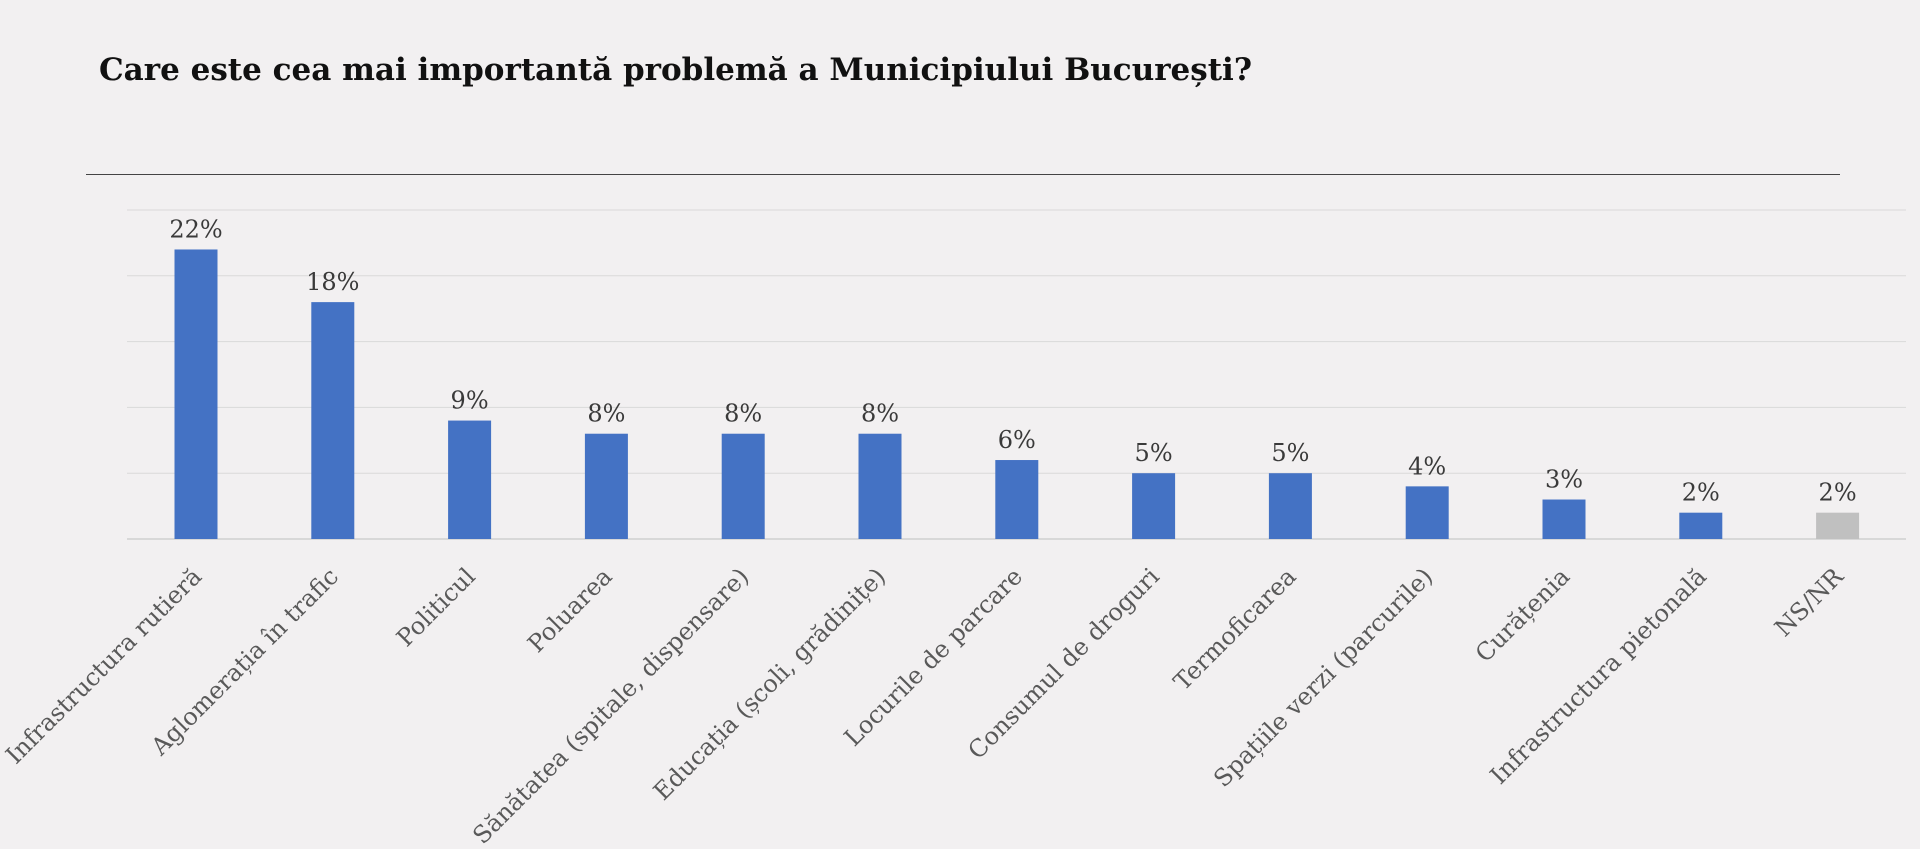 Image resolution: width=1920 pixels, height=849 pixels. I want to click on data-label: 4%, so click(1427, 466).